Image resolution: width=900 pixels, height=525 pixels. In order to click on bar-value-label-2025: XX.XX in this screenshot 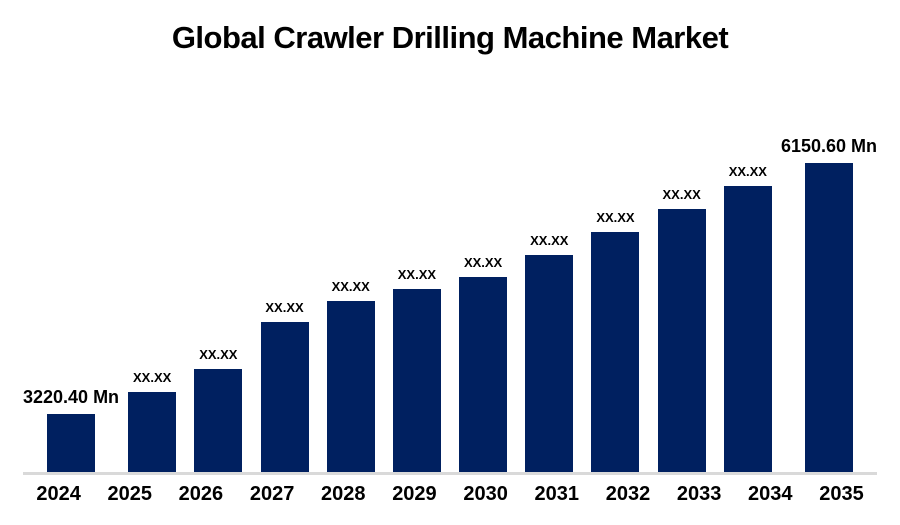, I will do `click(152, 377)`.